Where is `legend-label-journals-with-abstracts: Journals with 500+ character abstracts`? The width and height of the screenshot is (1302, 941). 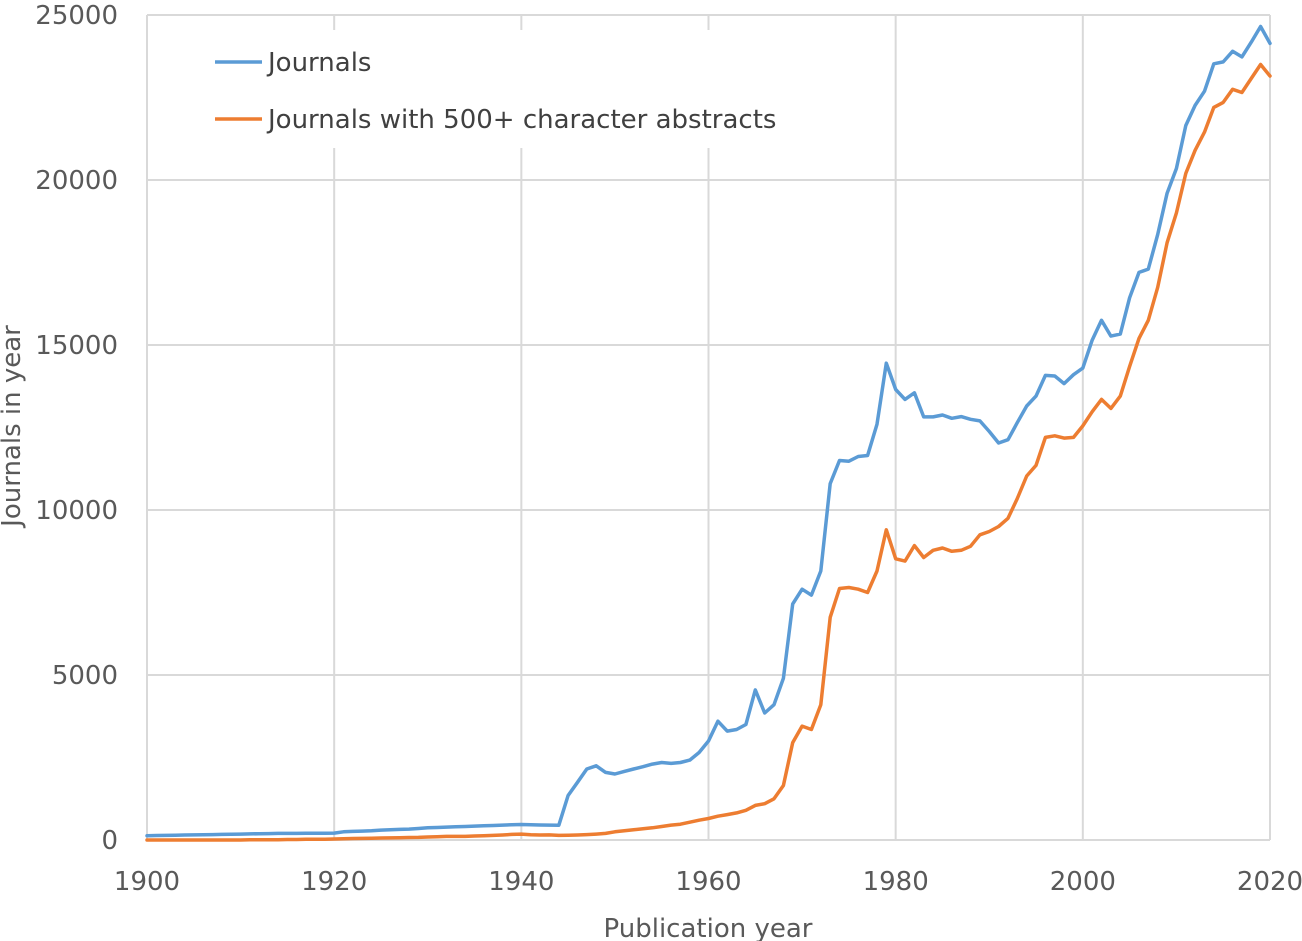 legend-label-journals-with-abstracts: Journals with 500+ character abstracts is located at coordinates (521, 120).